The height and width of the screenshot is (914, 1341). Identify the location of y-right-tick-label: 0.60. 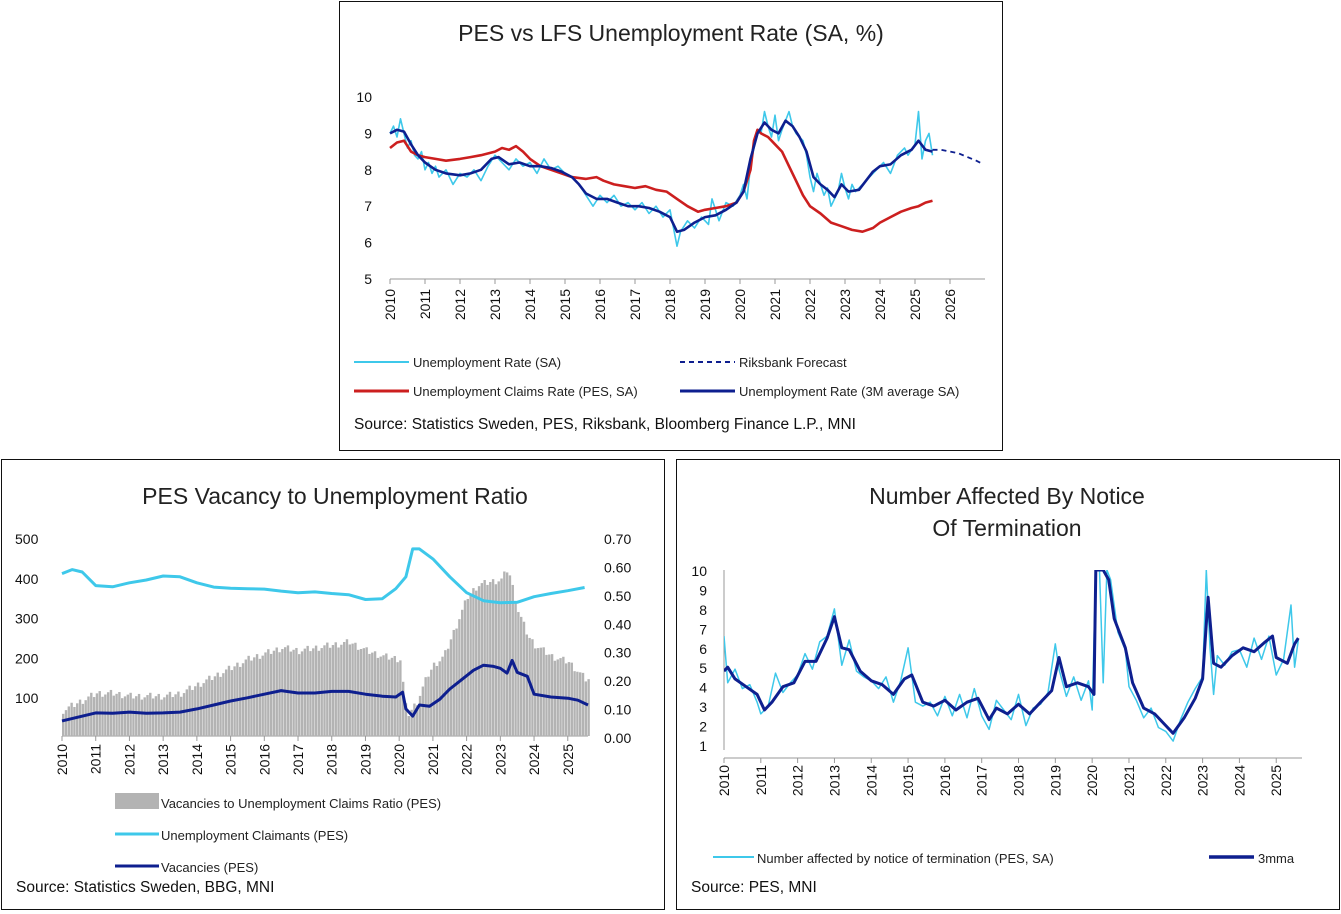
(617, 567).